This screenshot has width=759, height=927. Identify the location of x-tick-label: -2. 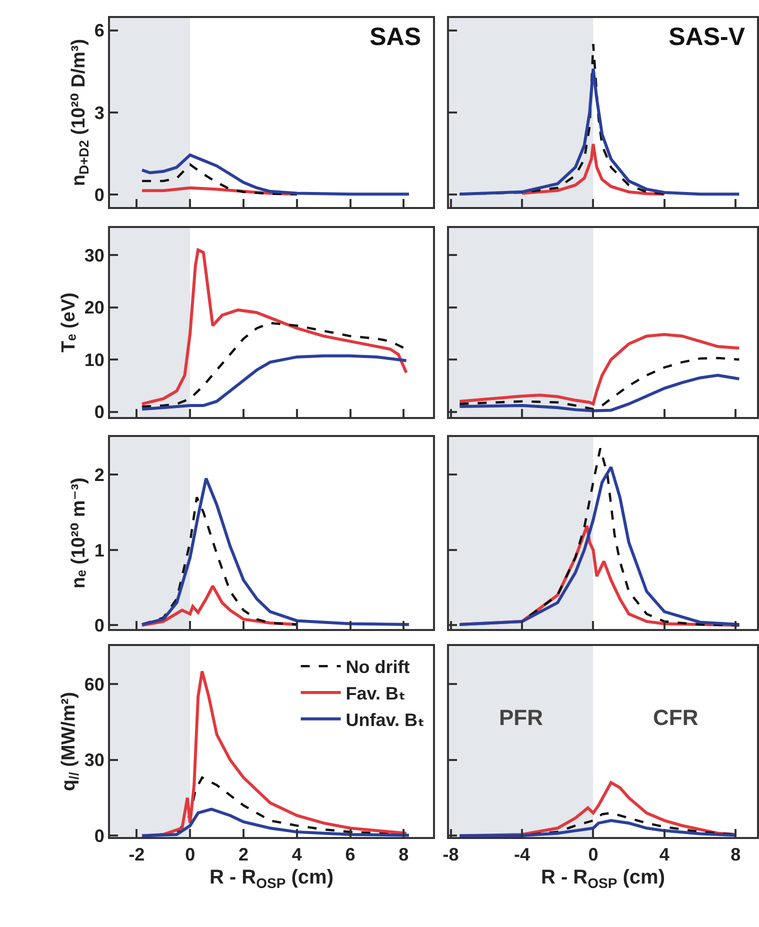
(136, 854).